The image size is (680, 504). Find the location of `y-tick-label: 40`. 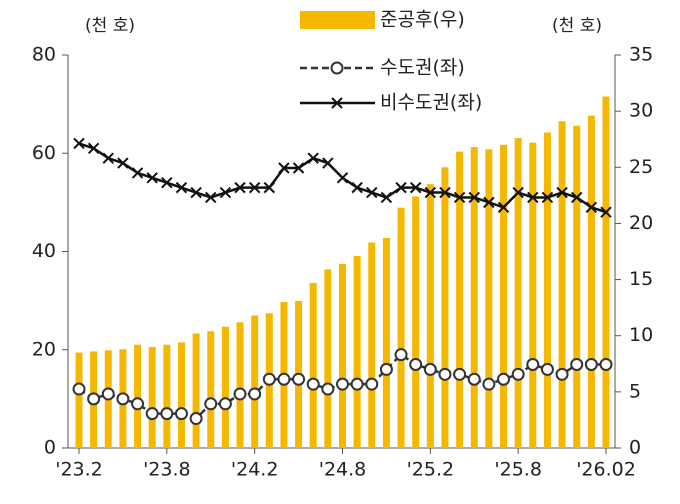

y-tick-label: 40 is located at coordinates (44, 251).